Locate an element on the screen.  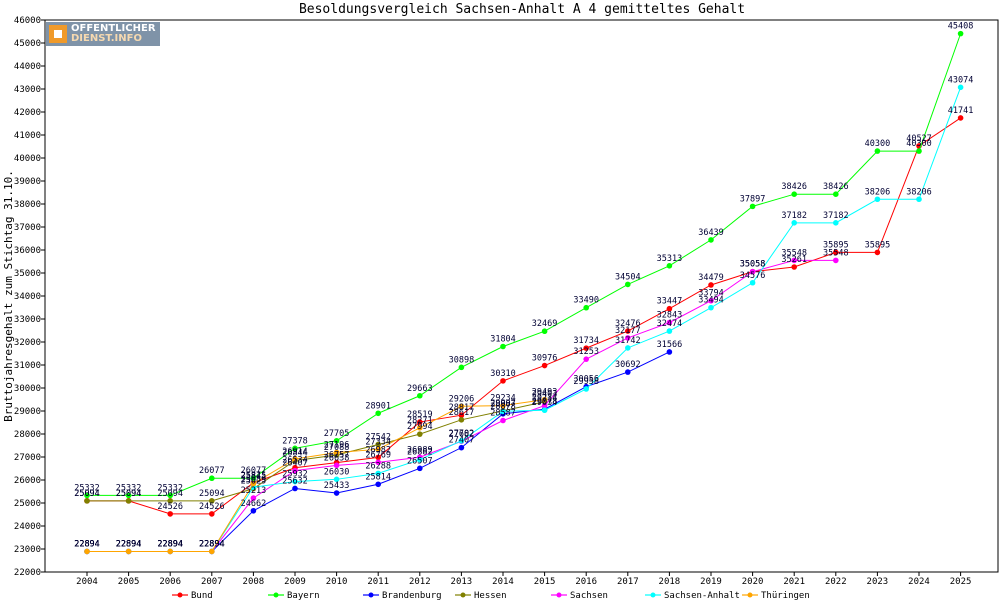
data-label: 37897 is located at coordinates (753, 199).